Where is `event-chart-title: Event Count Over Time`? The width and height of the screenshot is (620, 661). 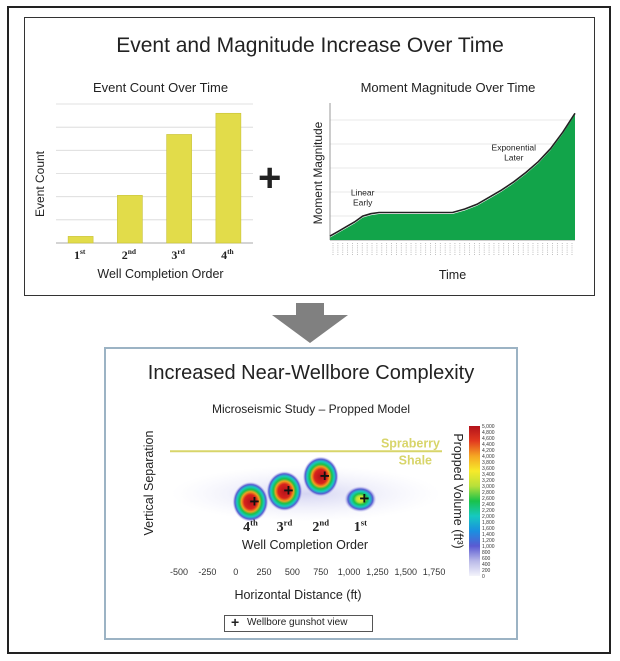 event-chart-title: Event Count Over Time is located at coordinates (160, 87).